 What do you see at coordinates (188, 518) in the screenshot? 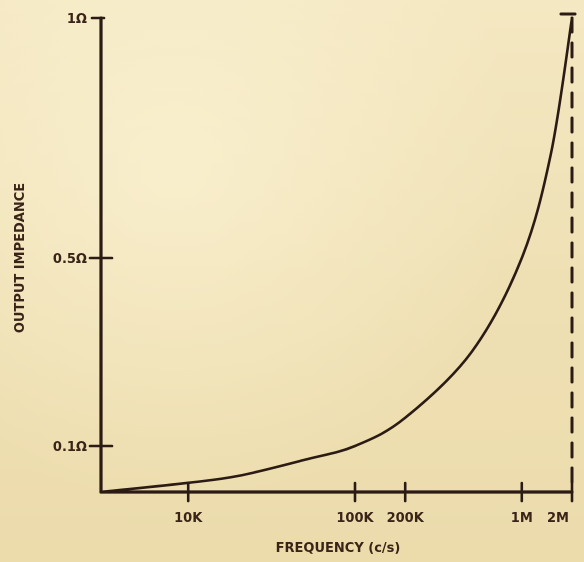
I see `x-tick-label-0: 10K` at bounding box center [188, 518].